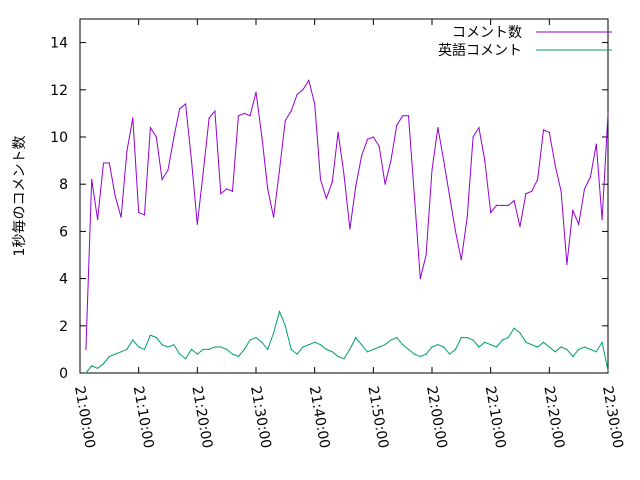  Describe the element at coordinates (553, 417) in the screenshot. I see `x-tick-label: 22:20:00` at that location.